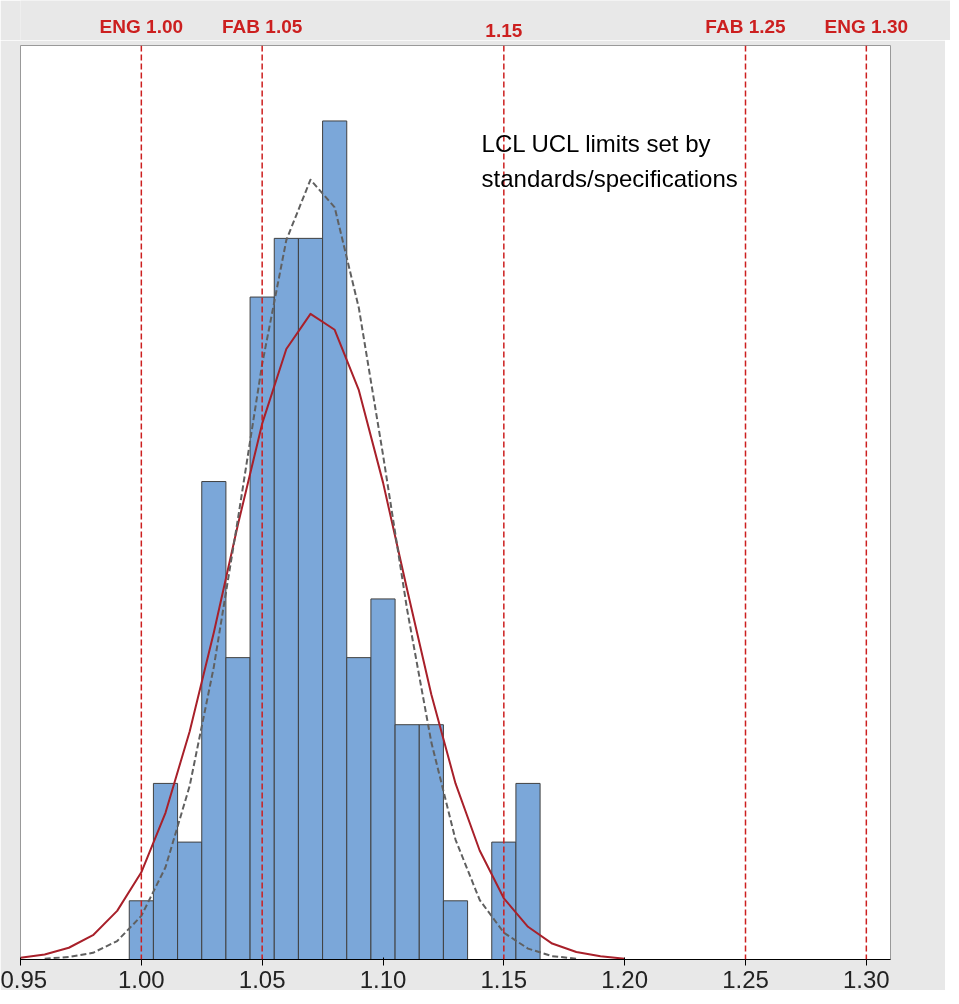 This screenshot has width=959, height=1004. What do you see at coordinates (745, 979) in the screenshot?
I see `x-tick-label: 1.25` at bounding box center [745, 979].